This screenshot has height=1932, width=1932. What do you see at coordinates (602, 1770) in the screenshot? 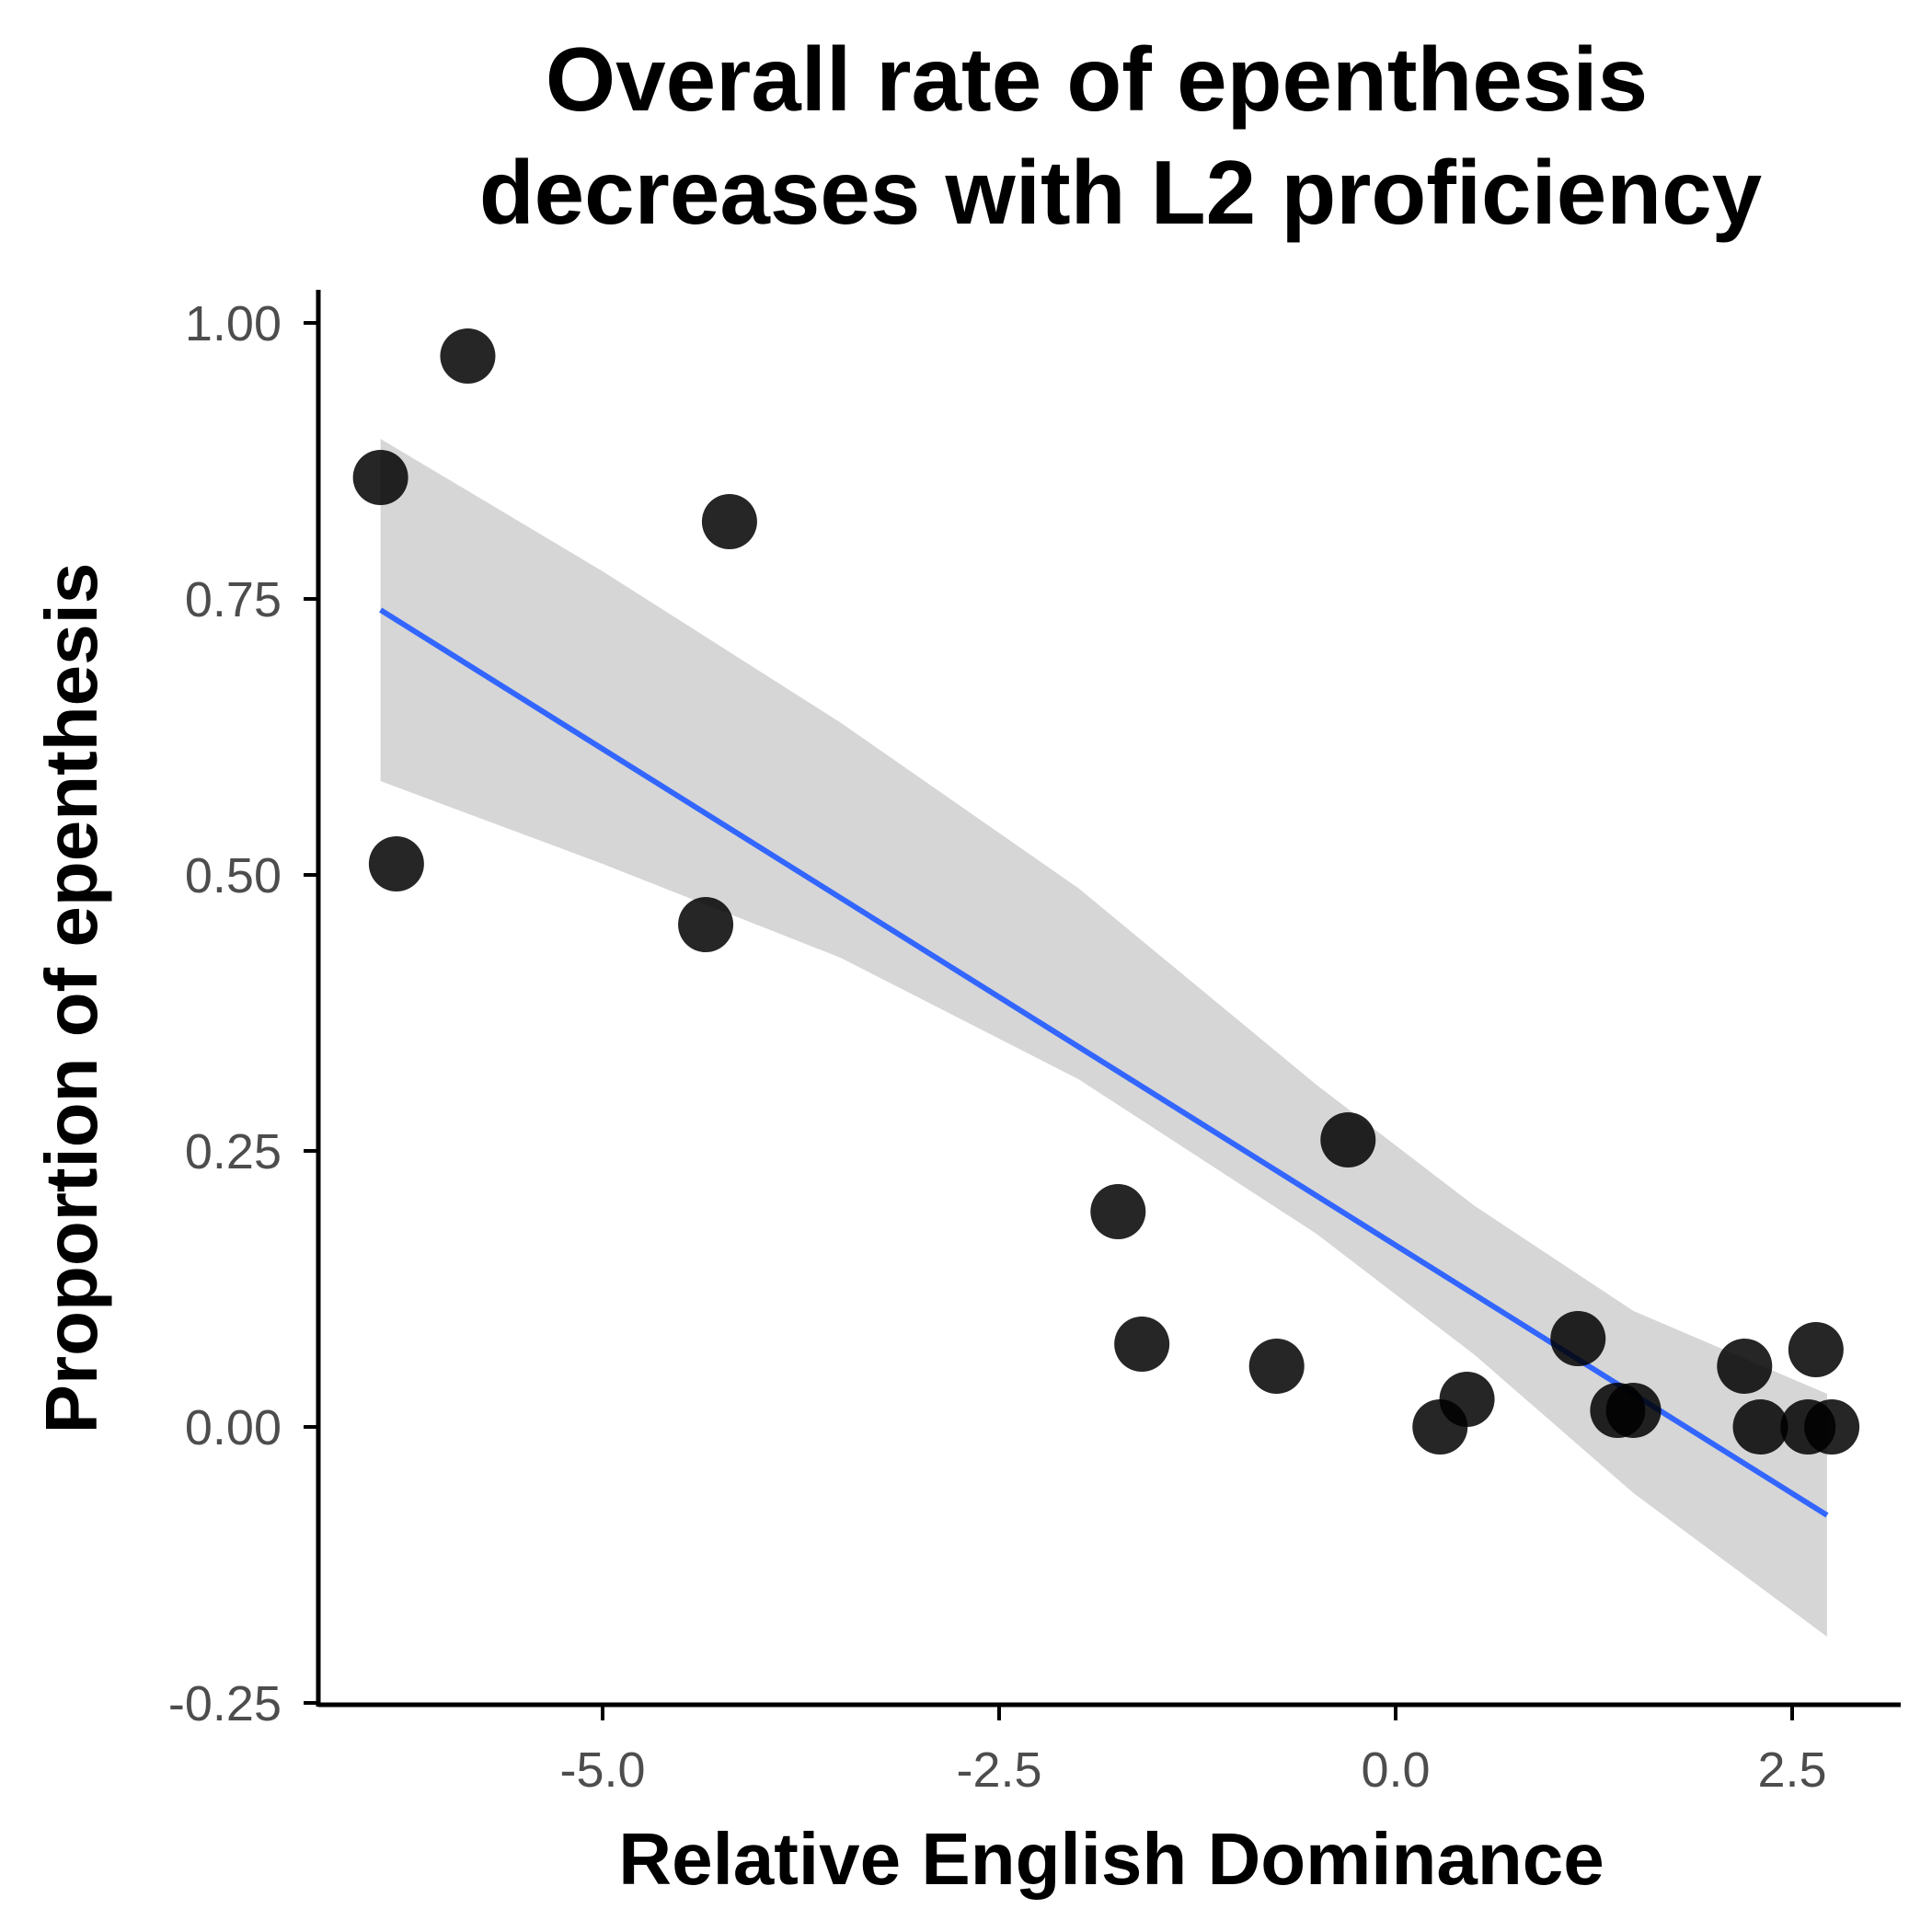
I see `x-tick-label-1: -5.0` at bounding box center [602, 1770].